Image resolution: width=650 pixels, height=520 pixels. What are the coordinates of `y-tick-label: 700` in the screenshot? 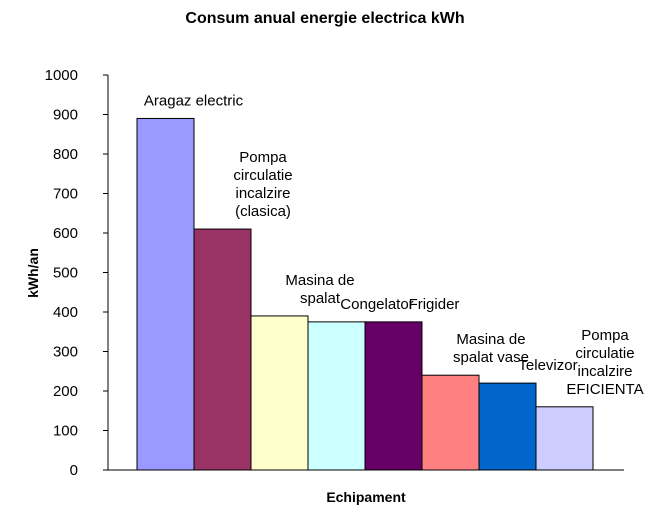 It's located at (65, 194).